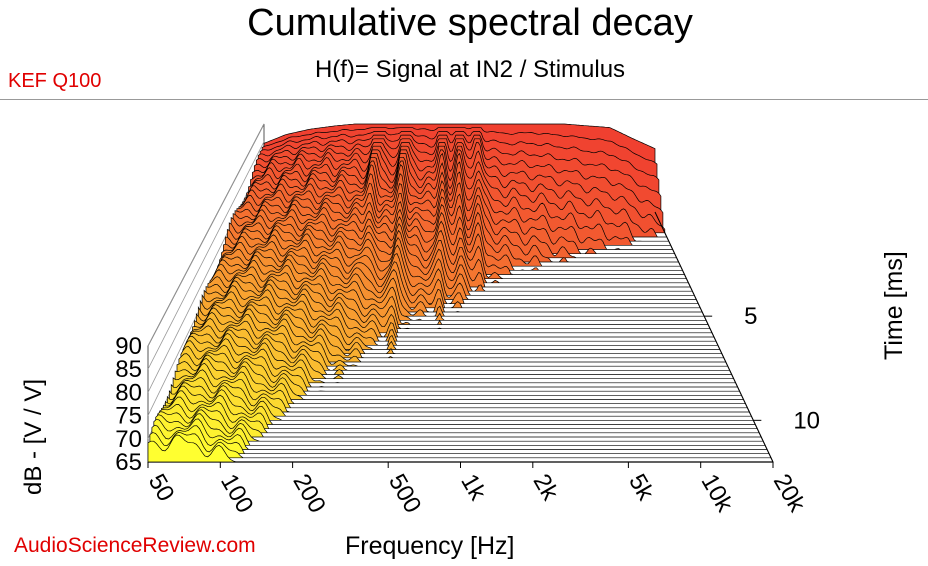 This screenshot has width=928, height=566. I want to click on x-tick-label: 20k, so click(789, 494).